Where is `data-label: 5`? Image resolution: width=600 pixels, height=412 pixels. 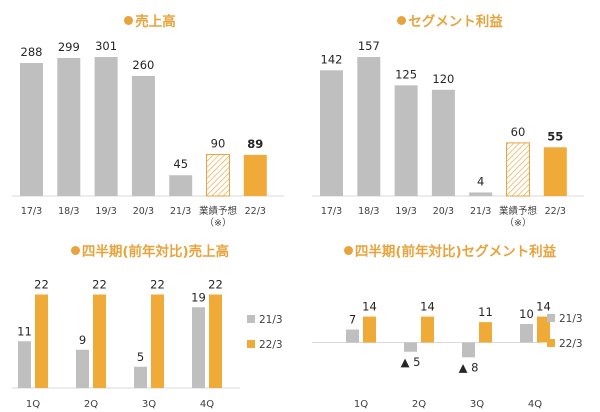 data-label: 5 is located at coordinates (140, 357).